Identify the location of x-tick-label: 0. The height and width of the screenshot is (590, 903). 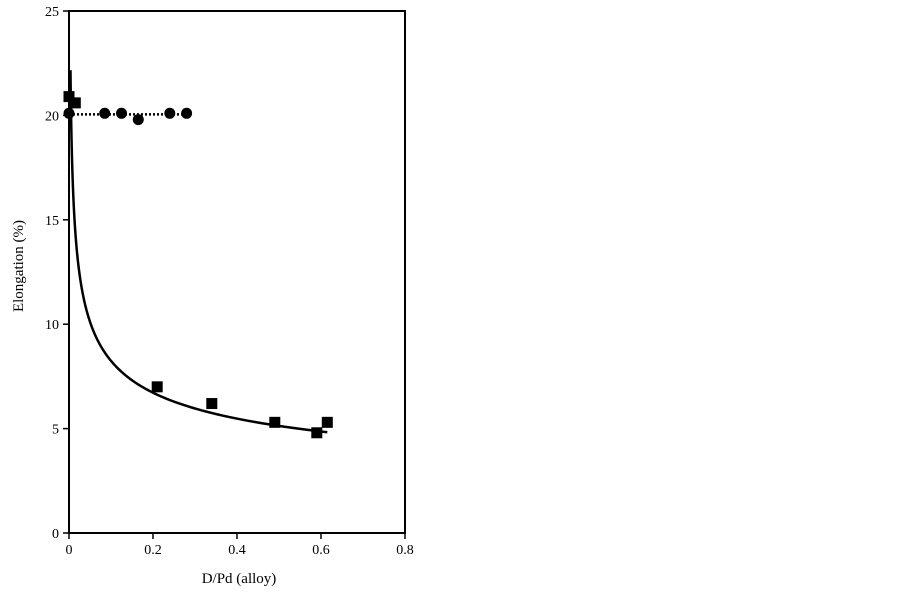
(69, 550).